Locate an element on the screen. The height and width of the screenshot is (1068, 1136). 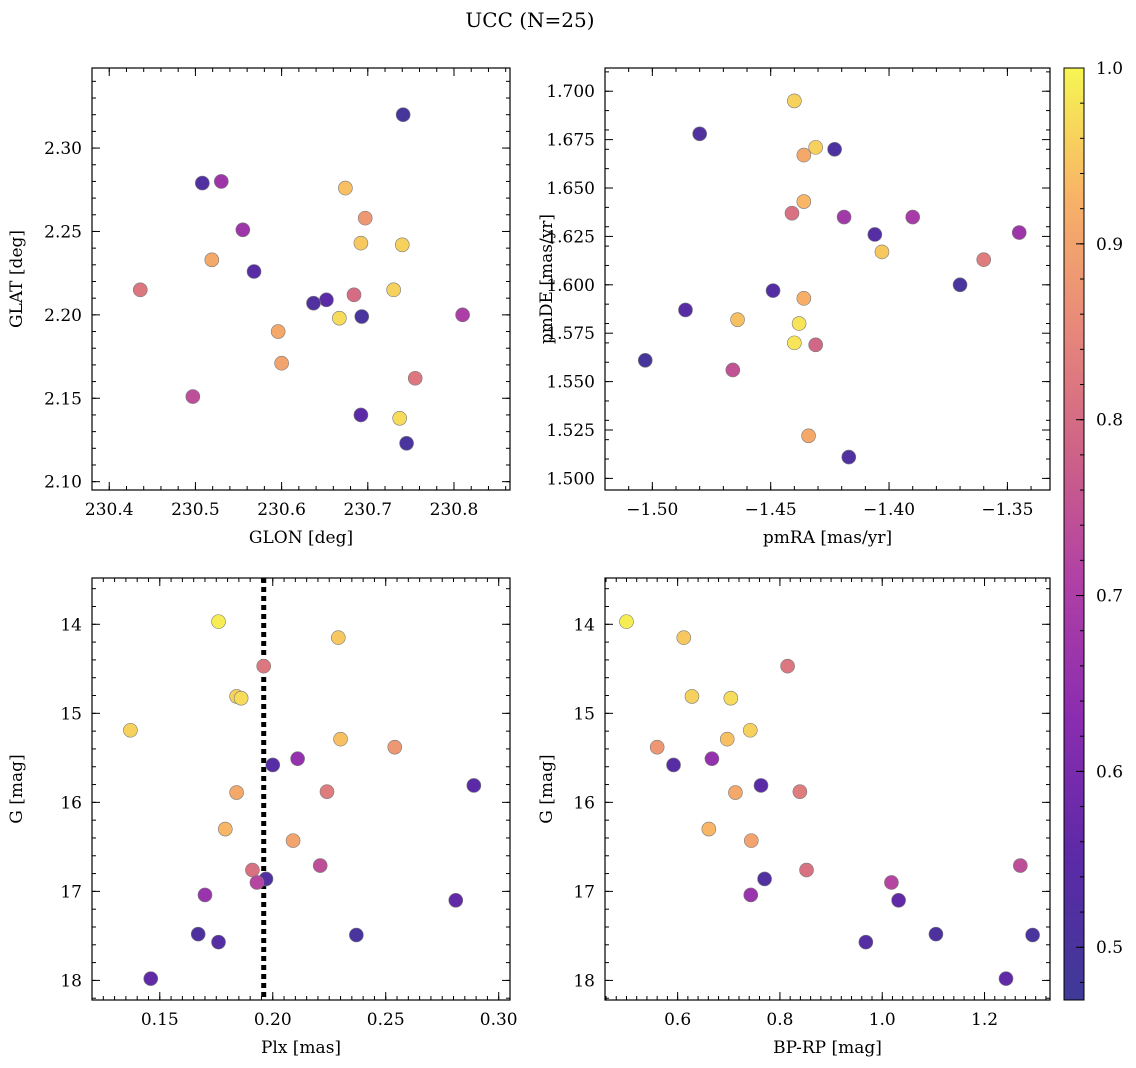
colorbar: 0.5 0.6 0.7 0.8 0.9 1.0 is located at coordinates (1093, 530).